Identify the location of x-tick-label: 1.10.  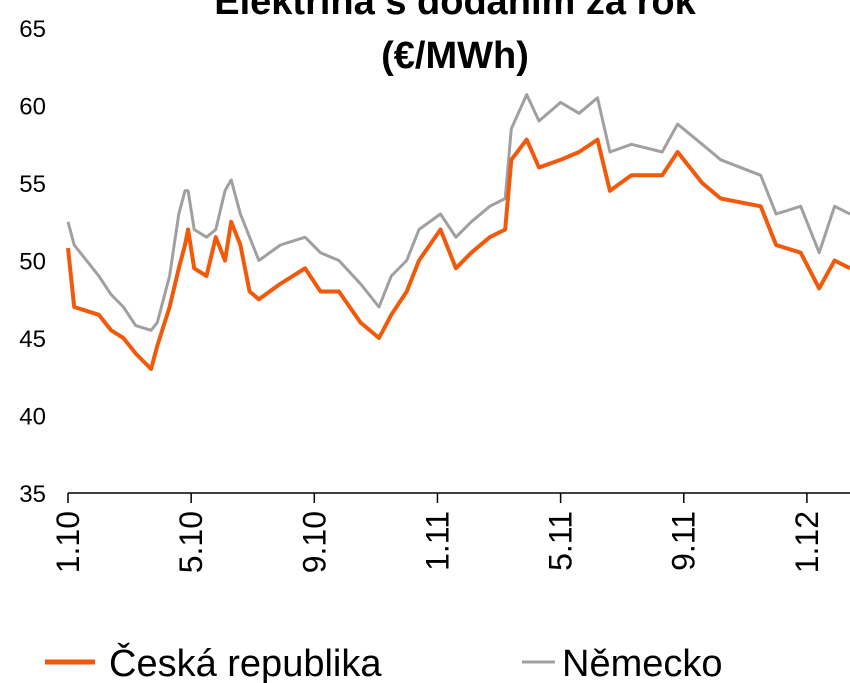
(68, 542).